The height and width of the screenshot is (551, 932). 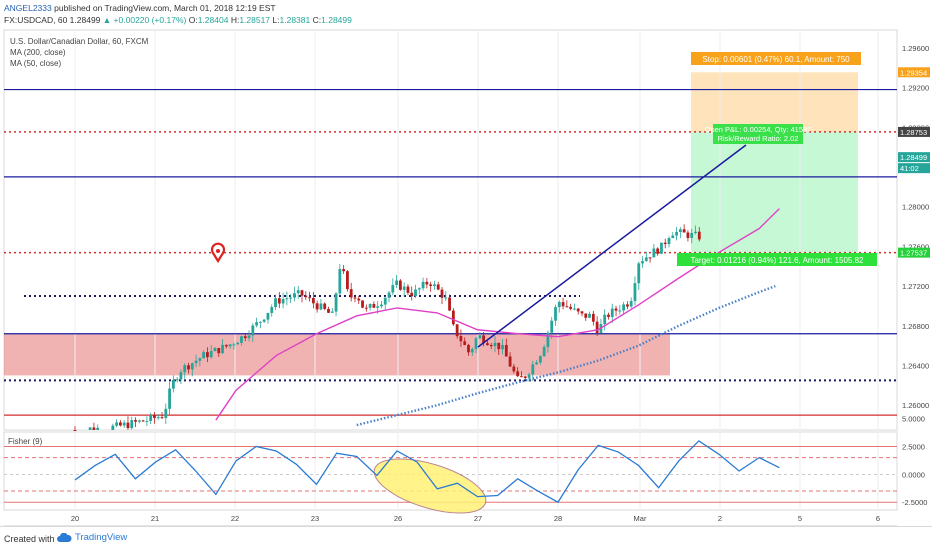 I want to click on cloud-icon, so click(x=64, y=537).